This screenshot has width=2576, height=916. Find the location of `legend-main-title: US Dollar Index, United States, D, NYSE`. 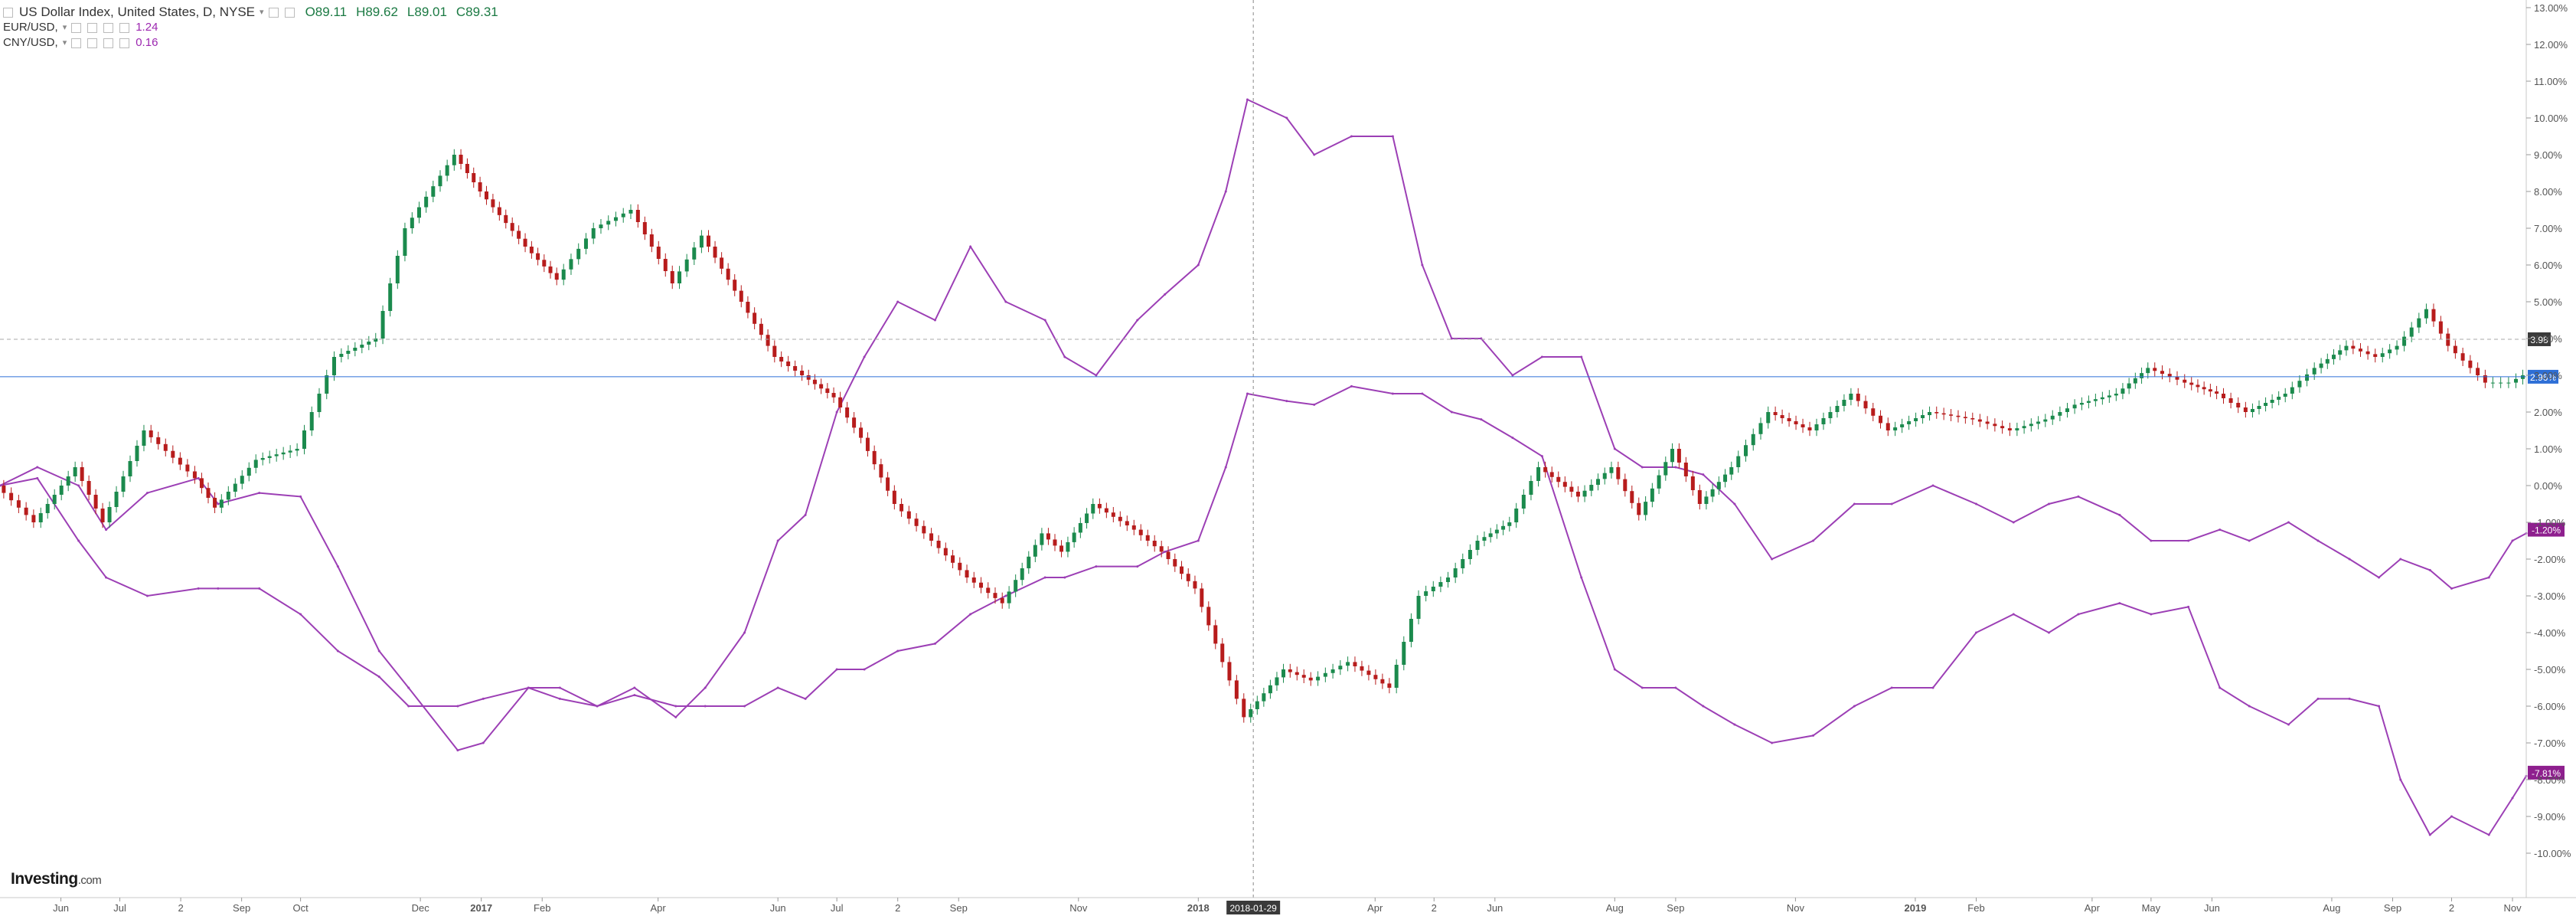

legend-main-title: US Dollar Index, United States, D, NYSE is located at coordinates (137, 12).